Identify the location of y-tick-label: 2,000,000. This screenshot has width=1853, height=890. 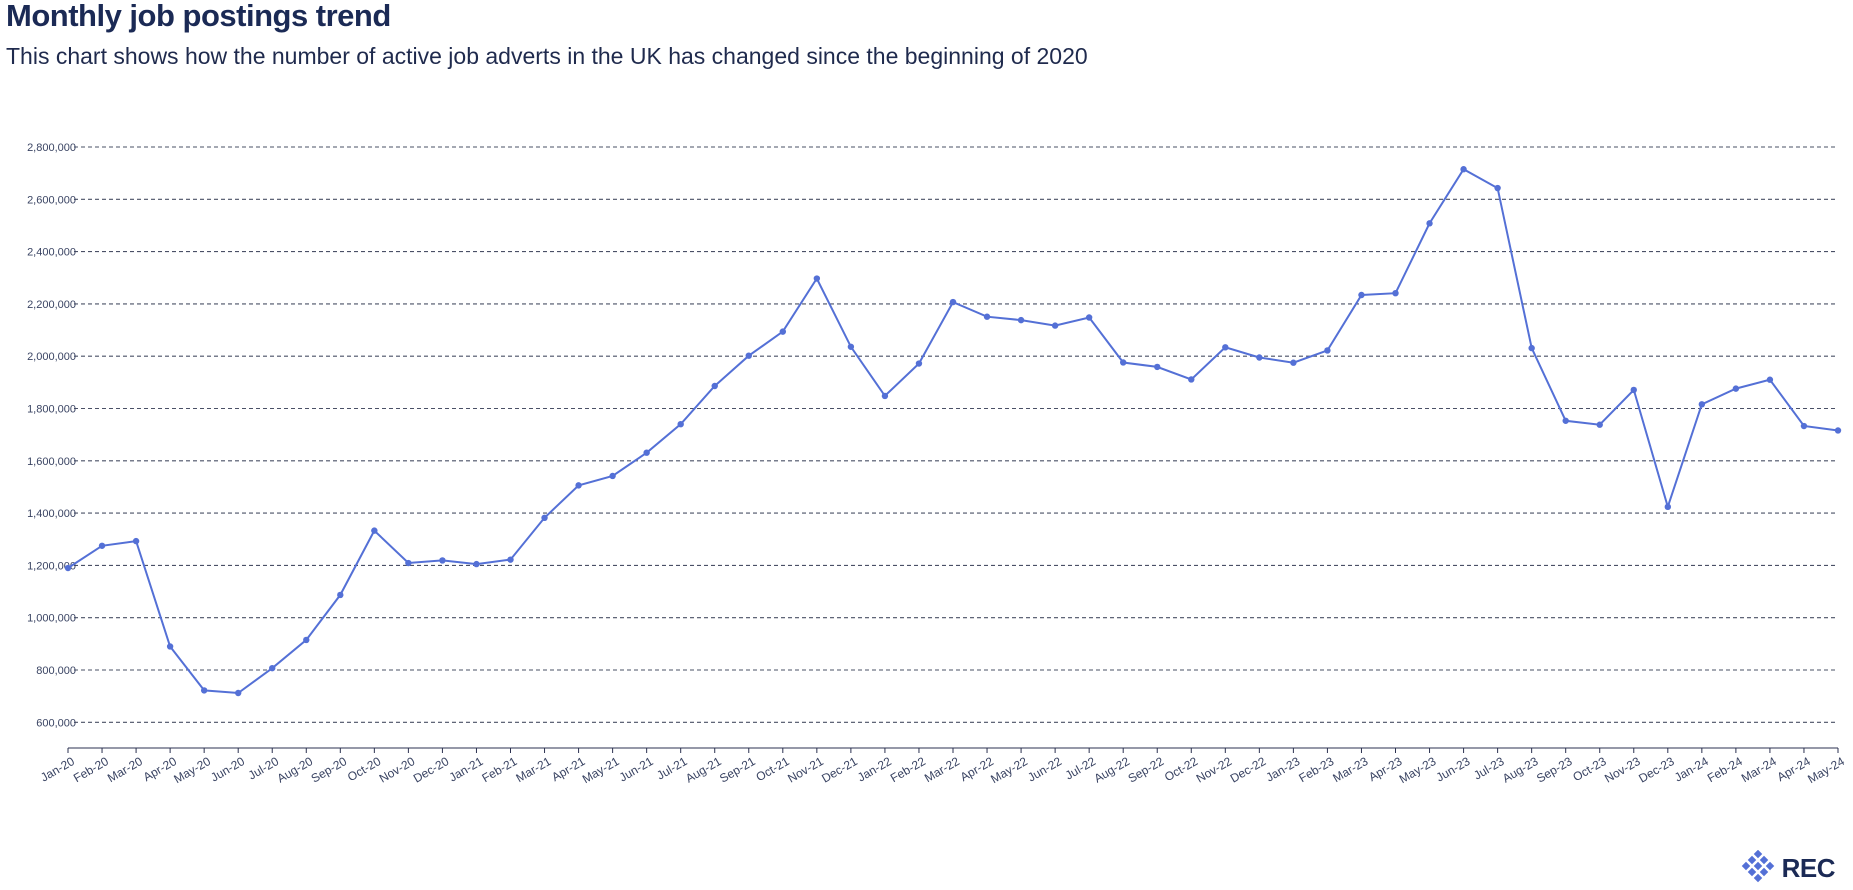
(51, 357).